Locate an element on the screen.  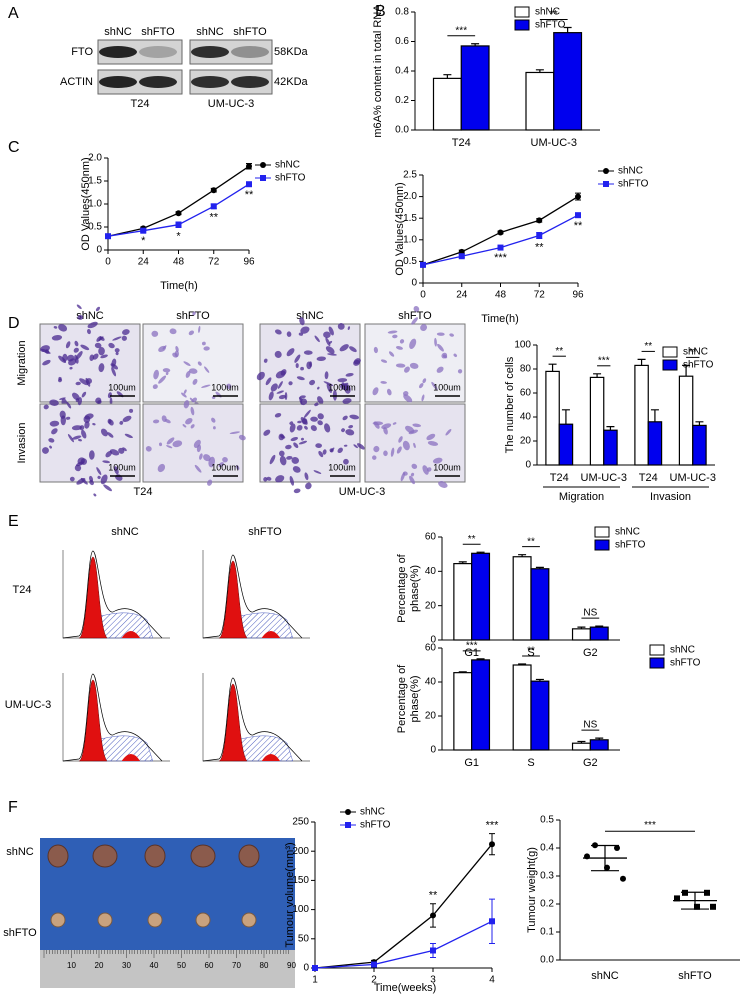
y-tick-label: 200 is located at coordinates (300, 851).